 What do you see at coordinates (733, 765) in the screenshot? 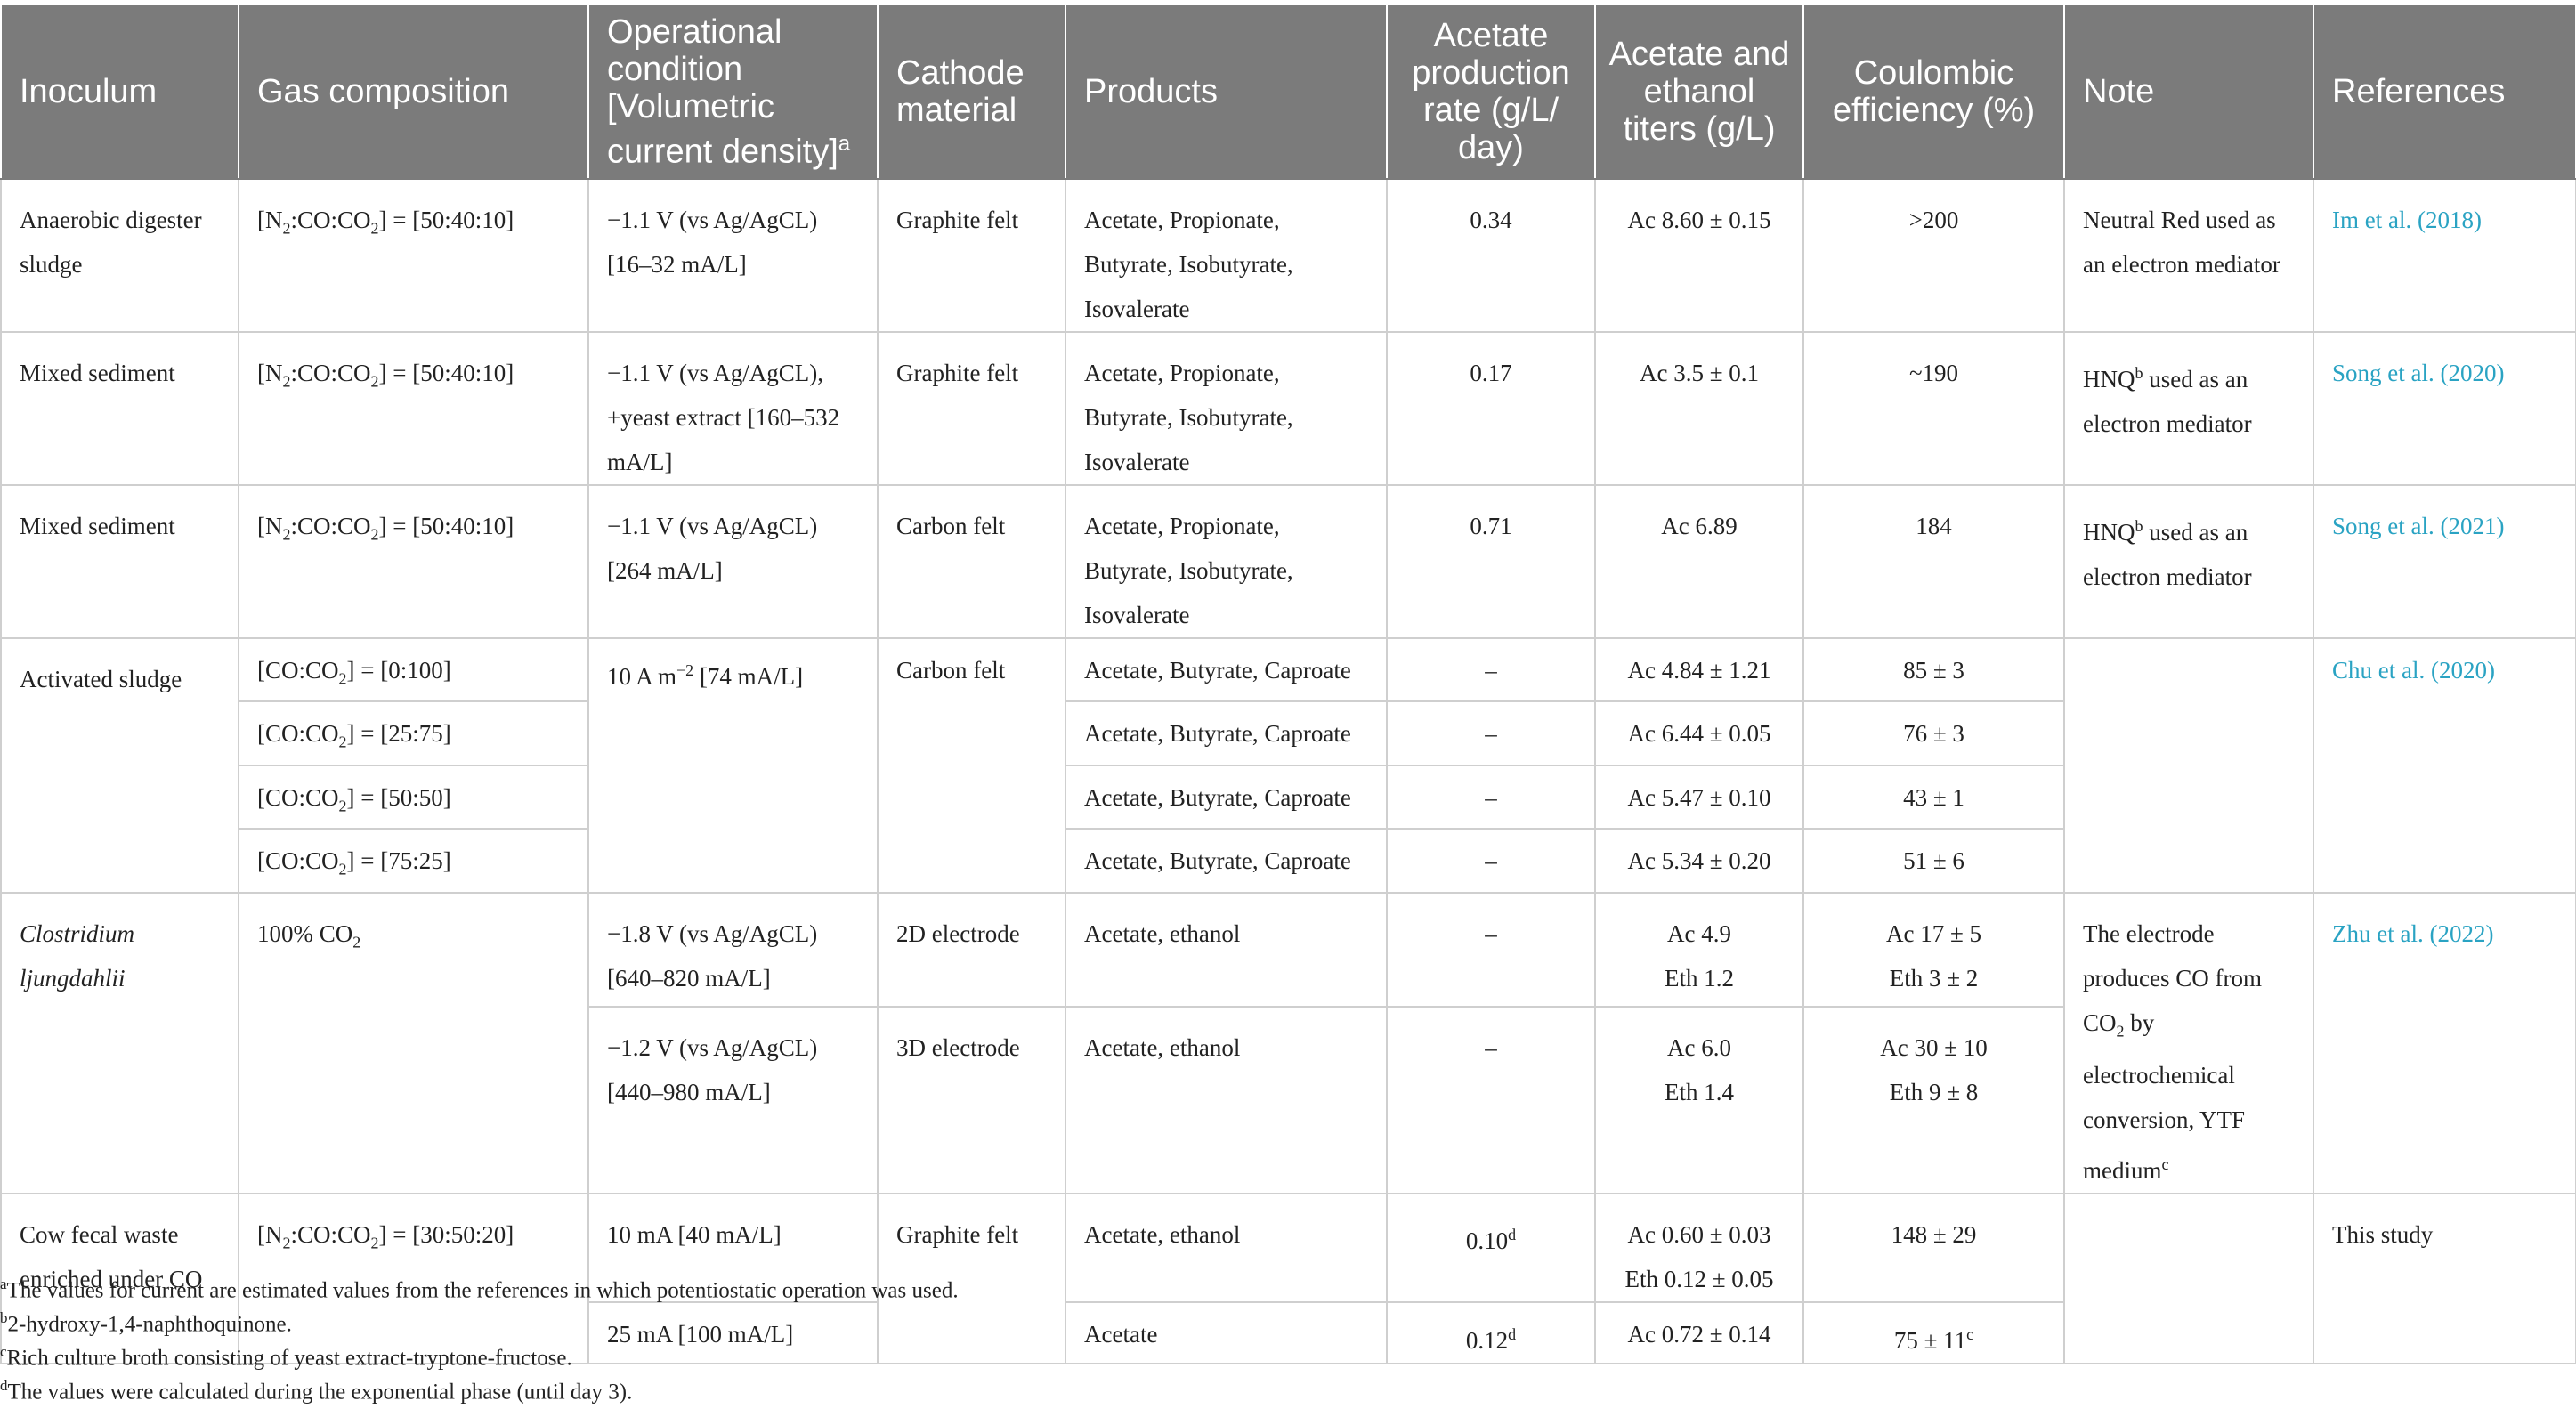
I see `operational-cell: 10 A m−2 [74 mA/L]` at bounding box center [733, 765].